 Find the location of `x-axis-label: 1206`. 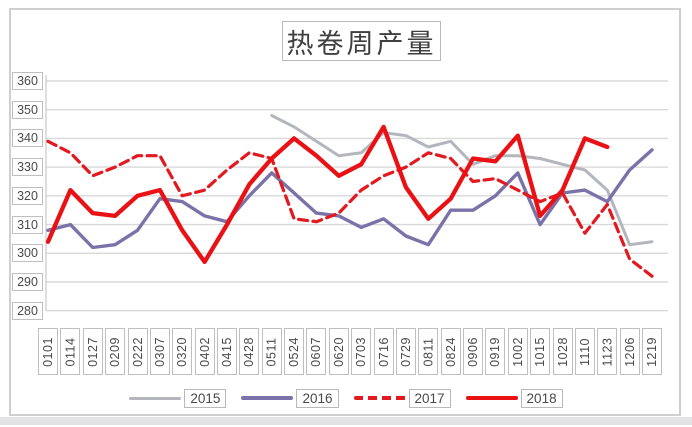

x-axis-label: 1206 is located at coordinates (629, 351).